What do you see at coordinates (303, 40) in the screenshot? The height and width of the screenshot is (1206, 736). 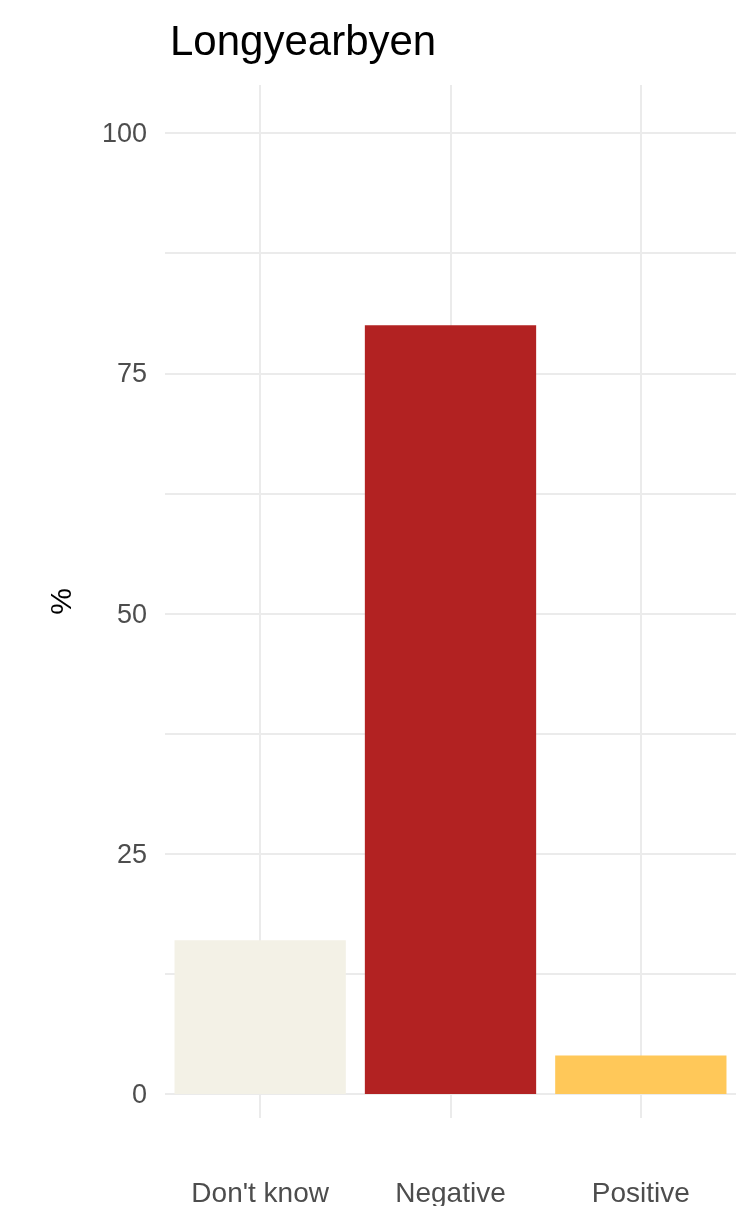 I see `chart-title: Longyearbyen` at bounding box center [303, 40].